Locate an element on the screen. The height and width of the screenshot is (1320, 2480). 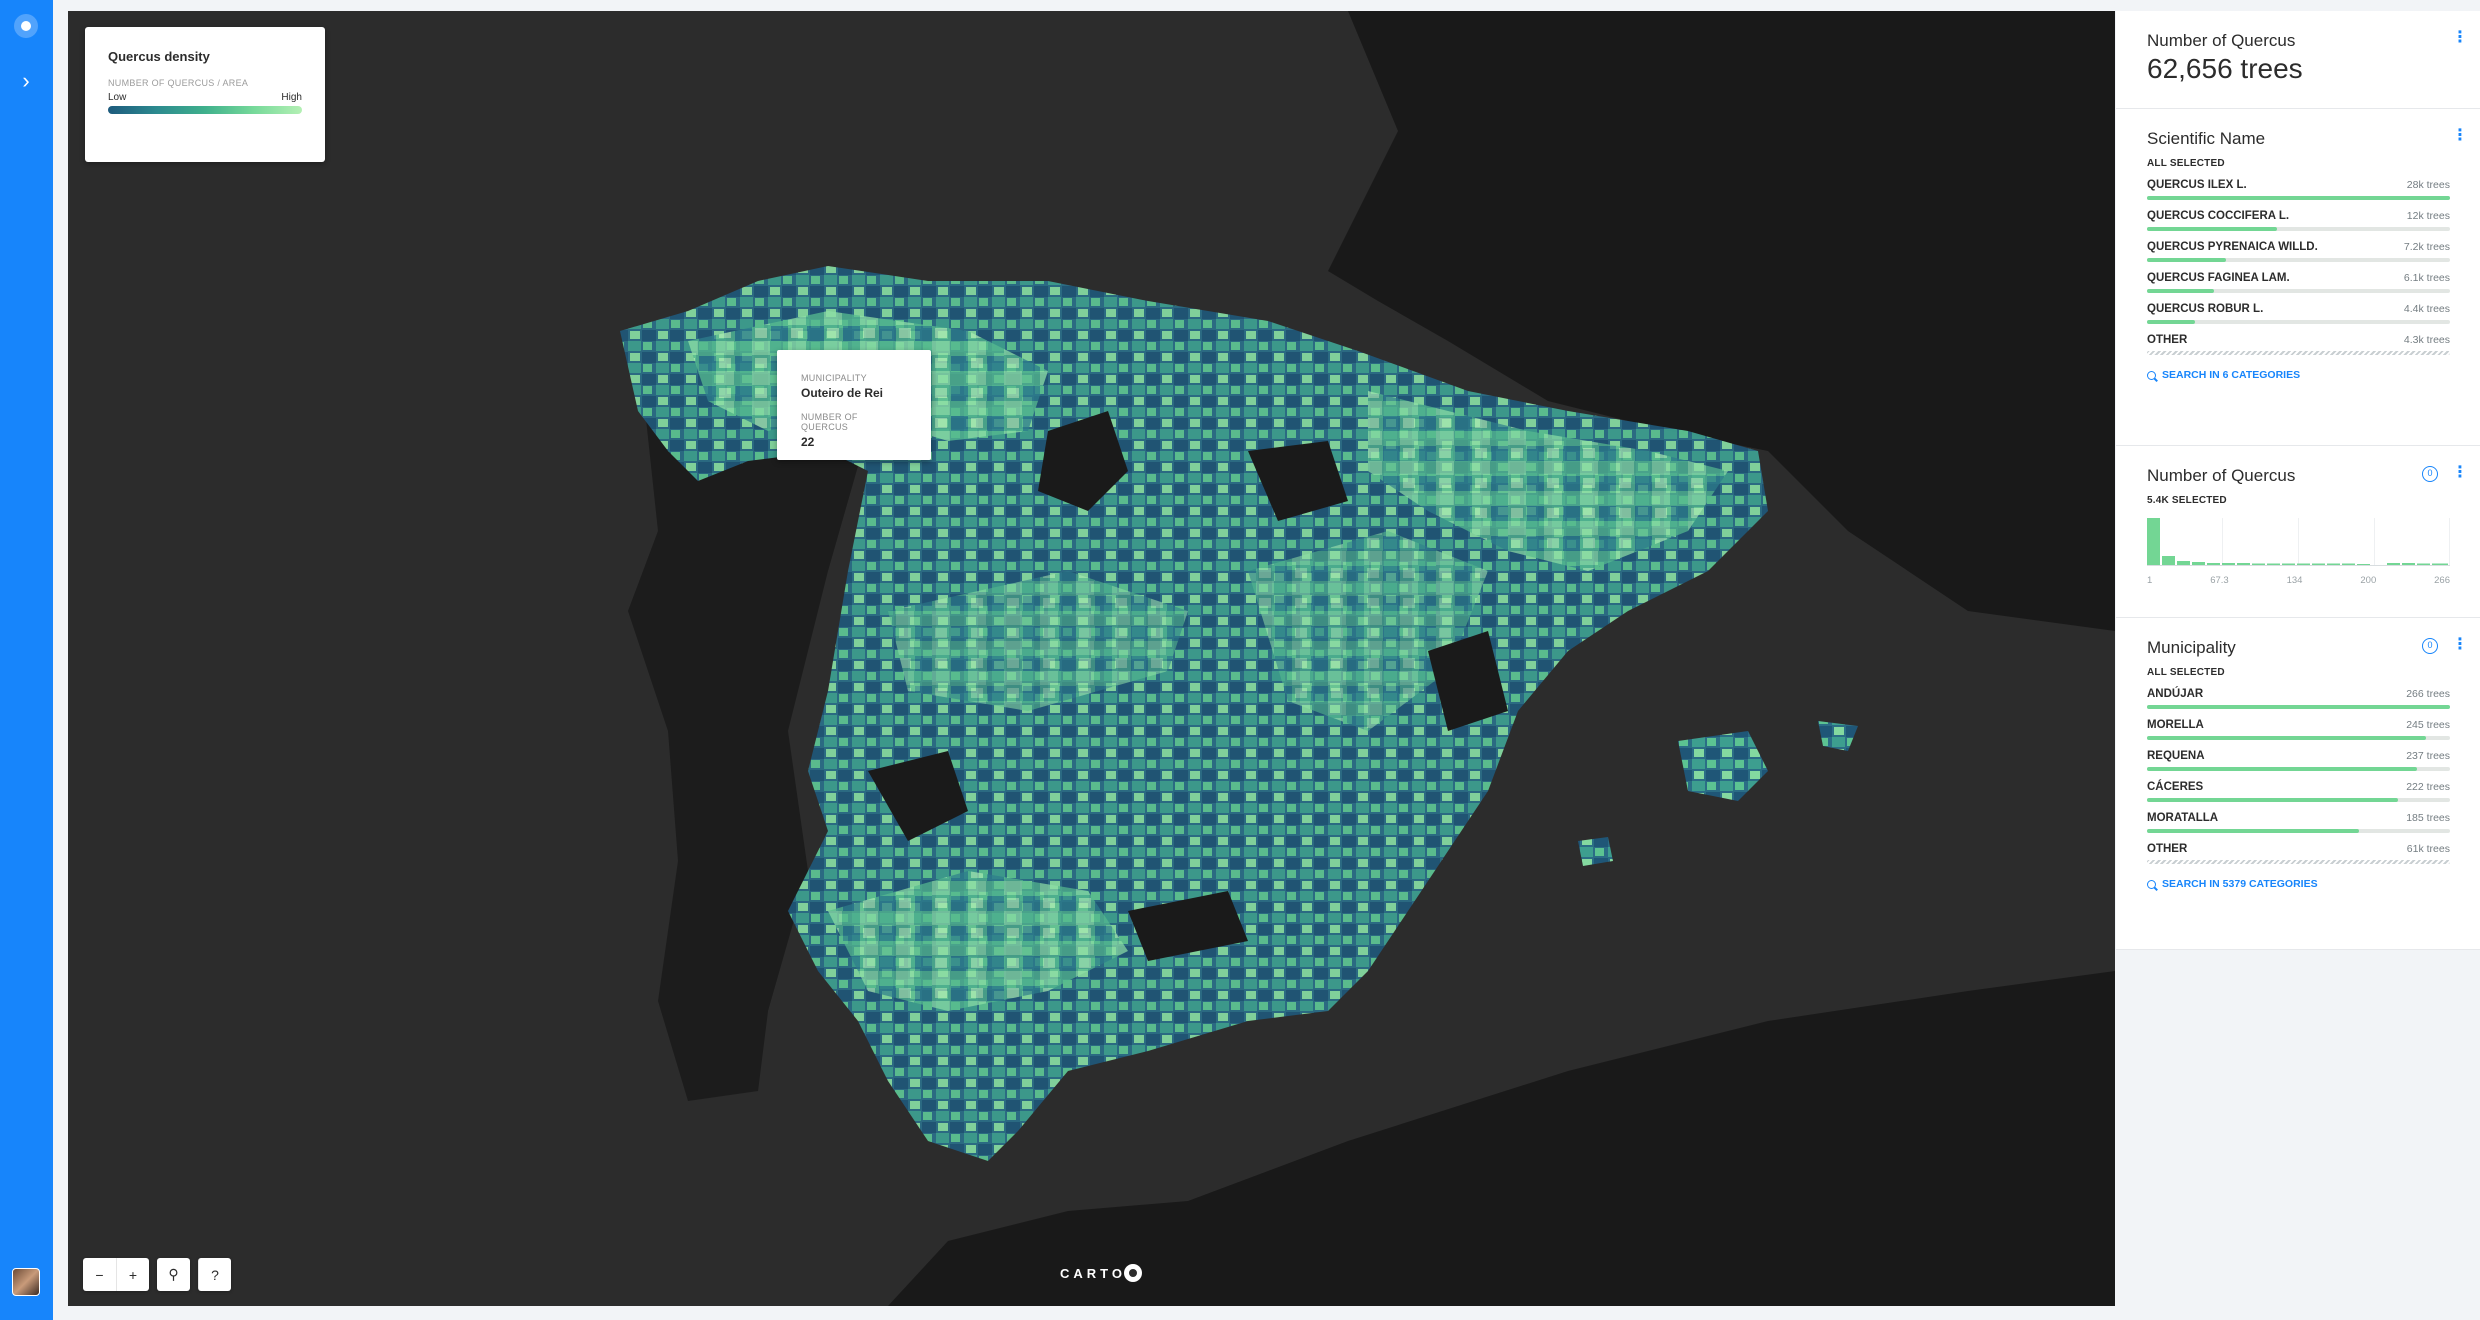
zoom-in-button: + is located at coordinates (132, 1274).